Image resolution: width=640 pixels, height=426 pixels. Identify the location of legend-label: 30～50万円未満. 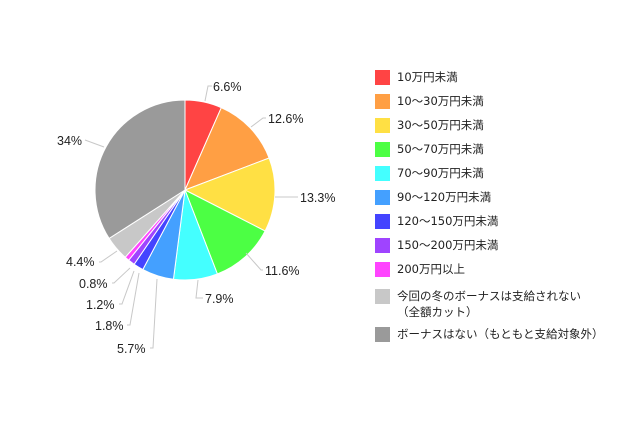
(440, 125).